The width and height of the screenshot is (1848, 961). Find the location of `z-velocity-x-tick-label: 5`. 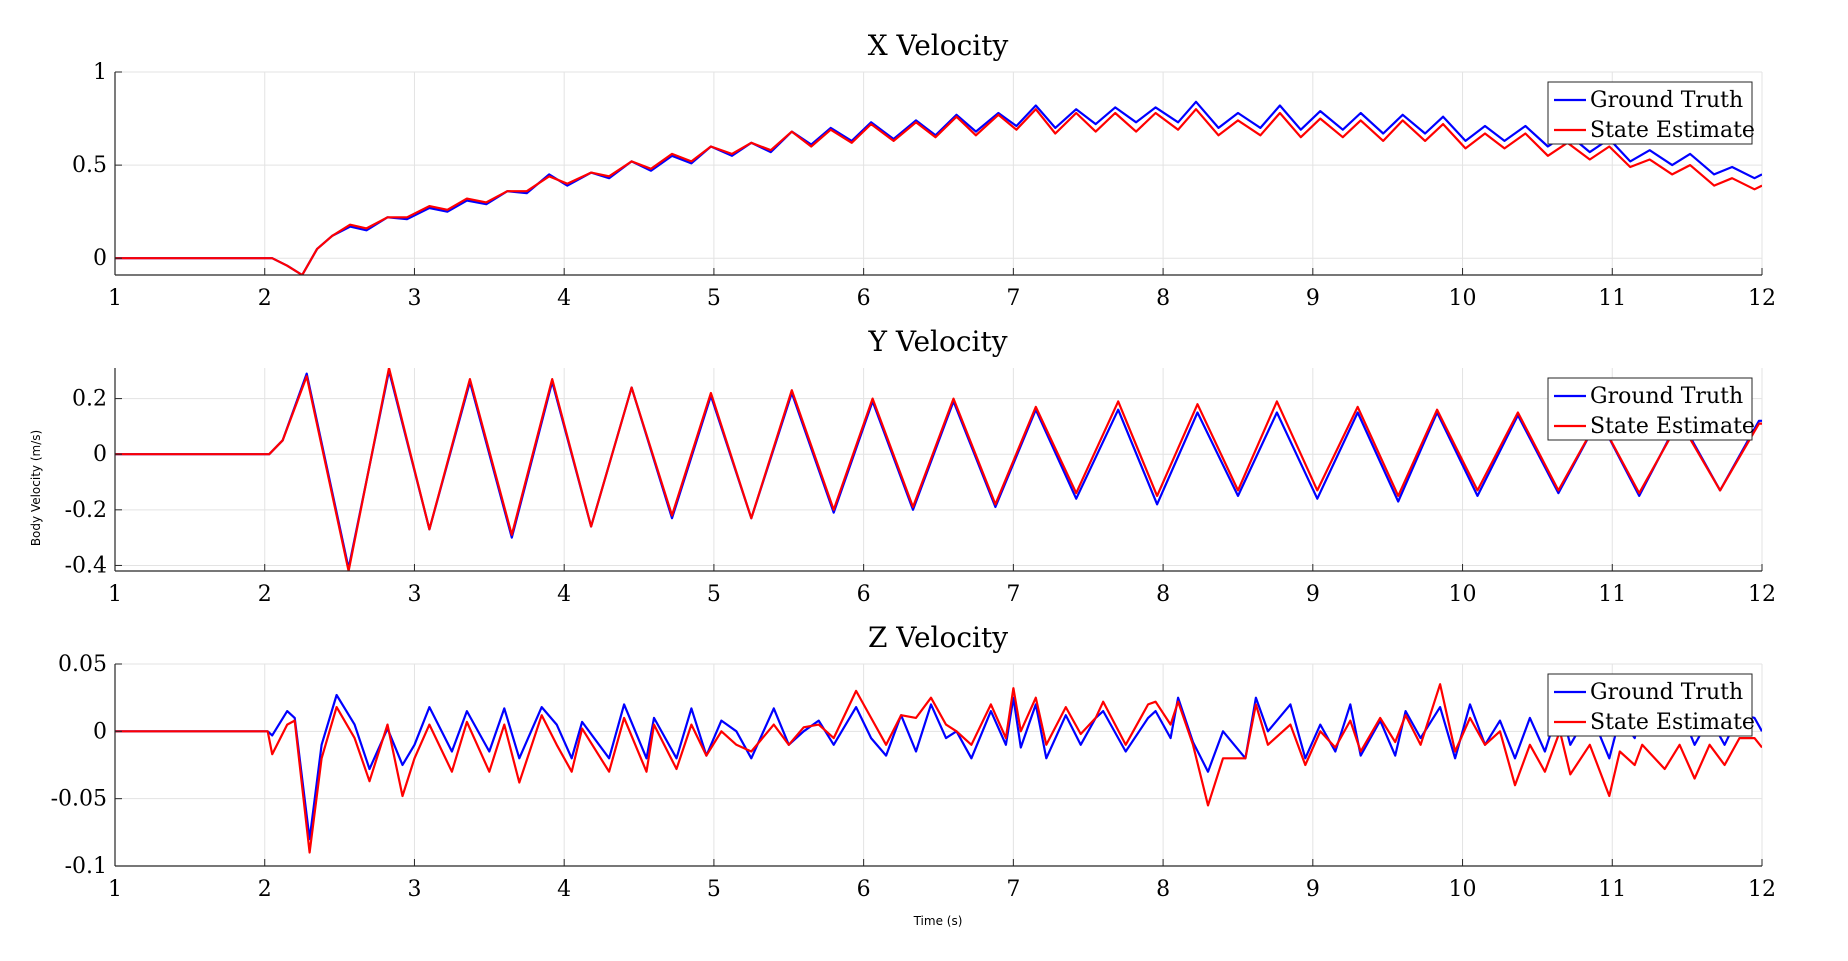

z-velocity-x-tick-label: 5 is located at coordinates (714, 889).